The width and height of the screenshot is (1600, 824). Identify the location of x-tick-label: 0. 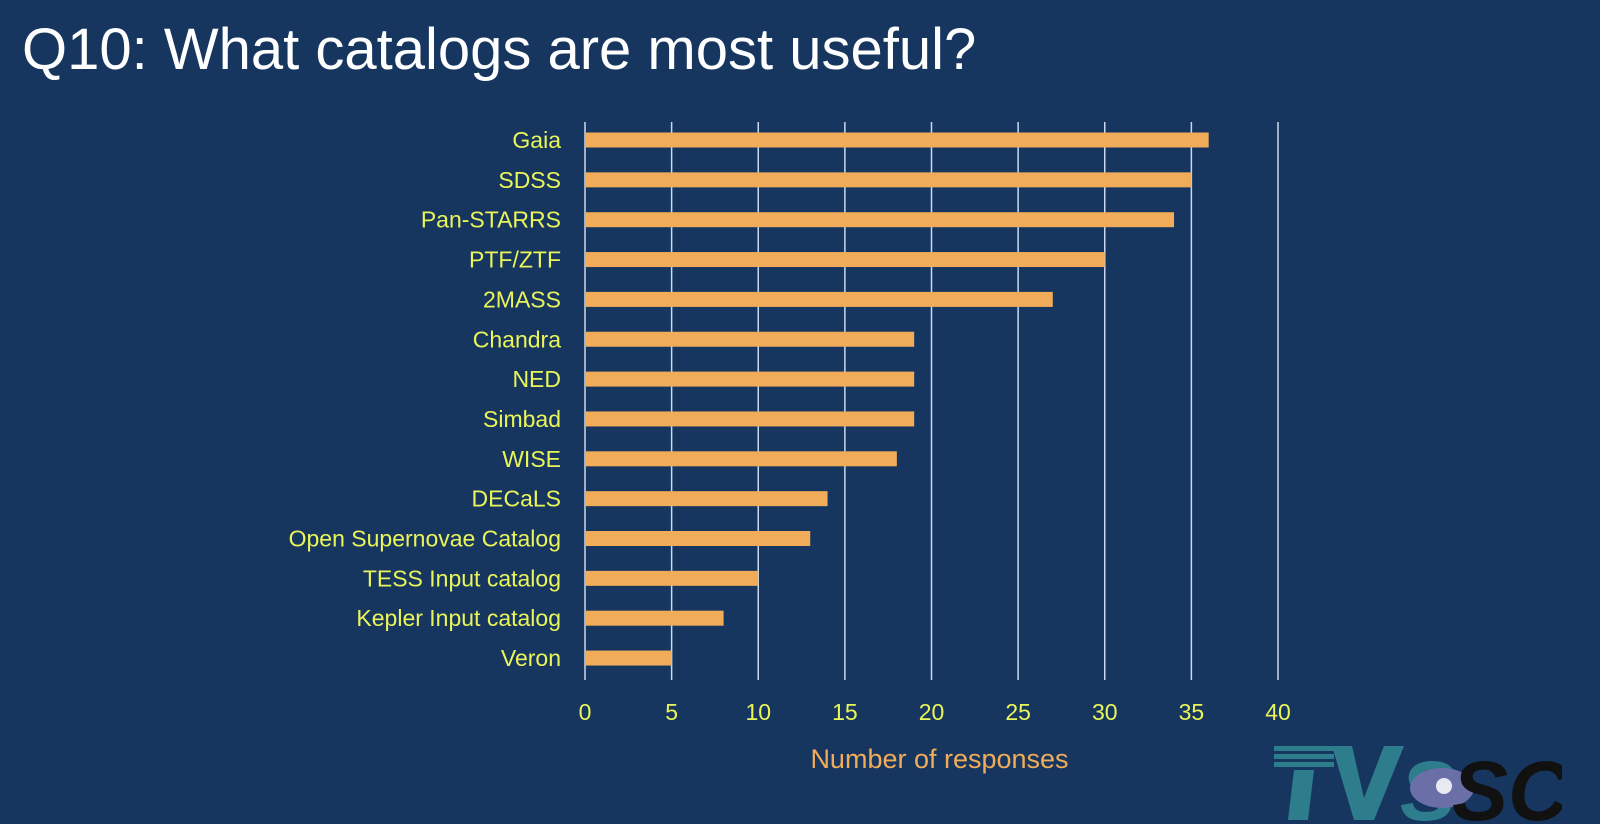
(585, 712).